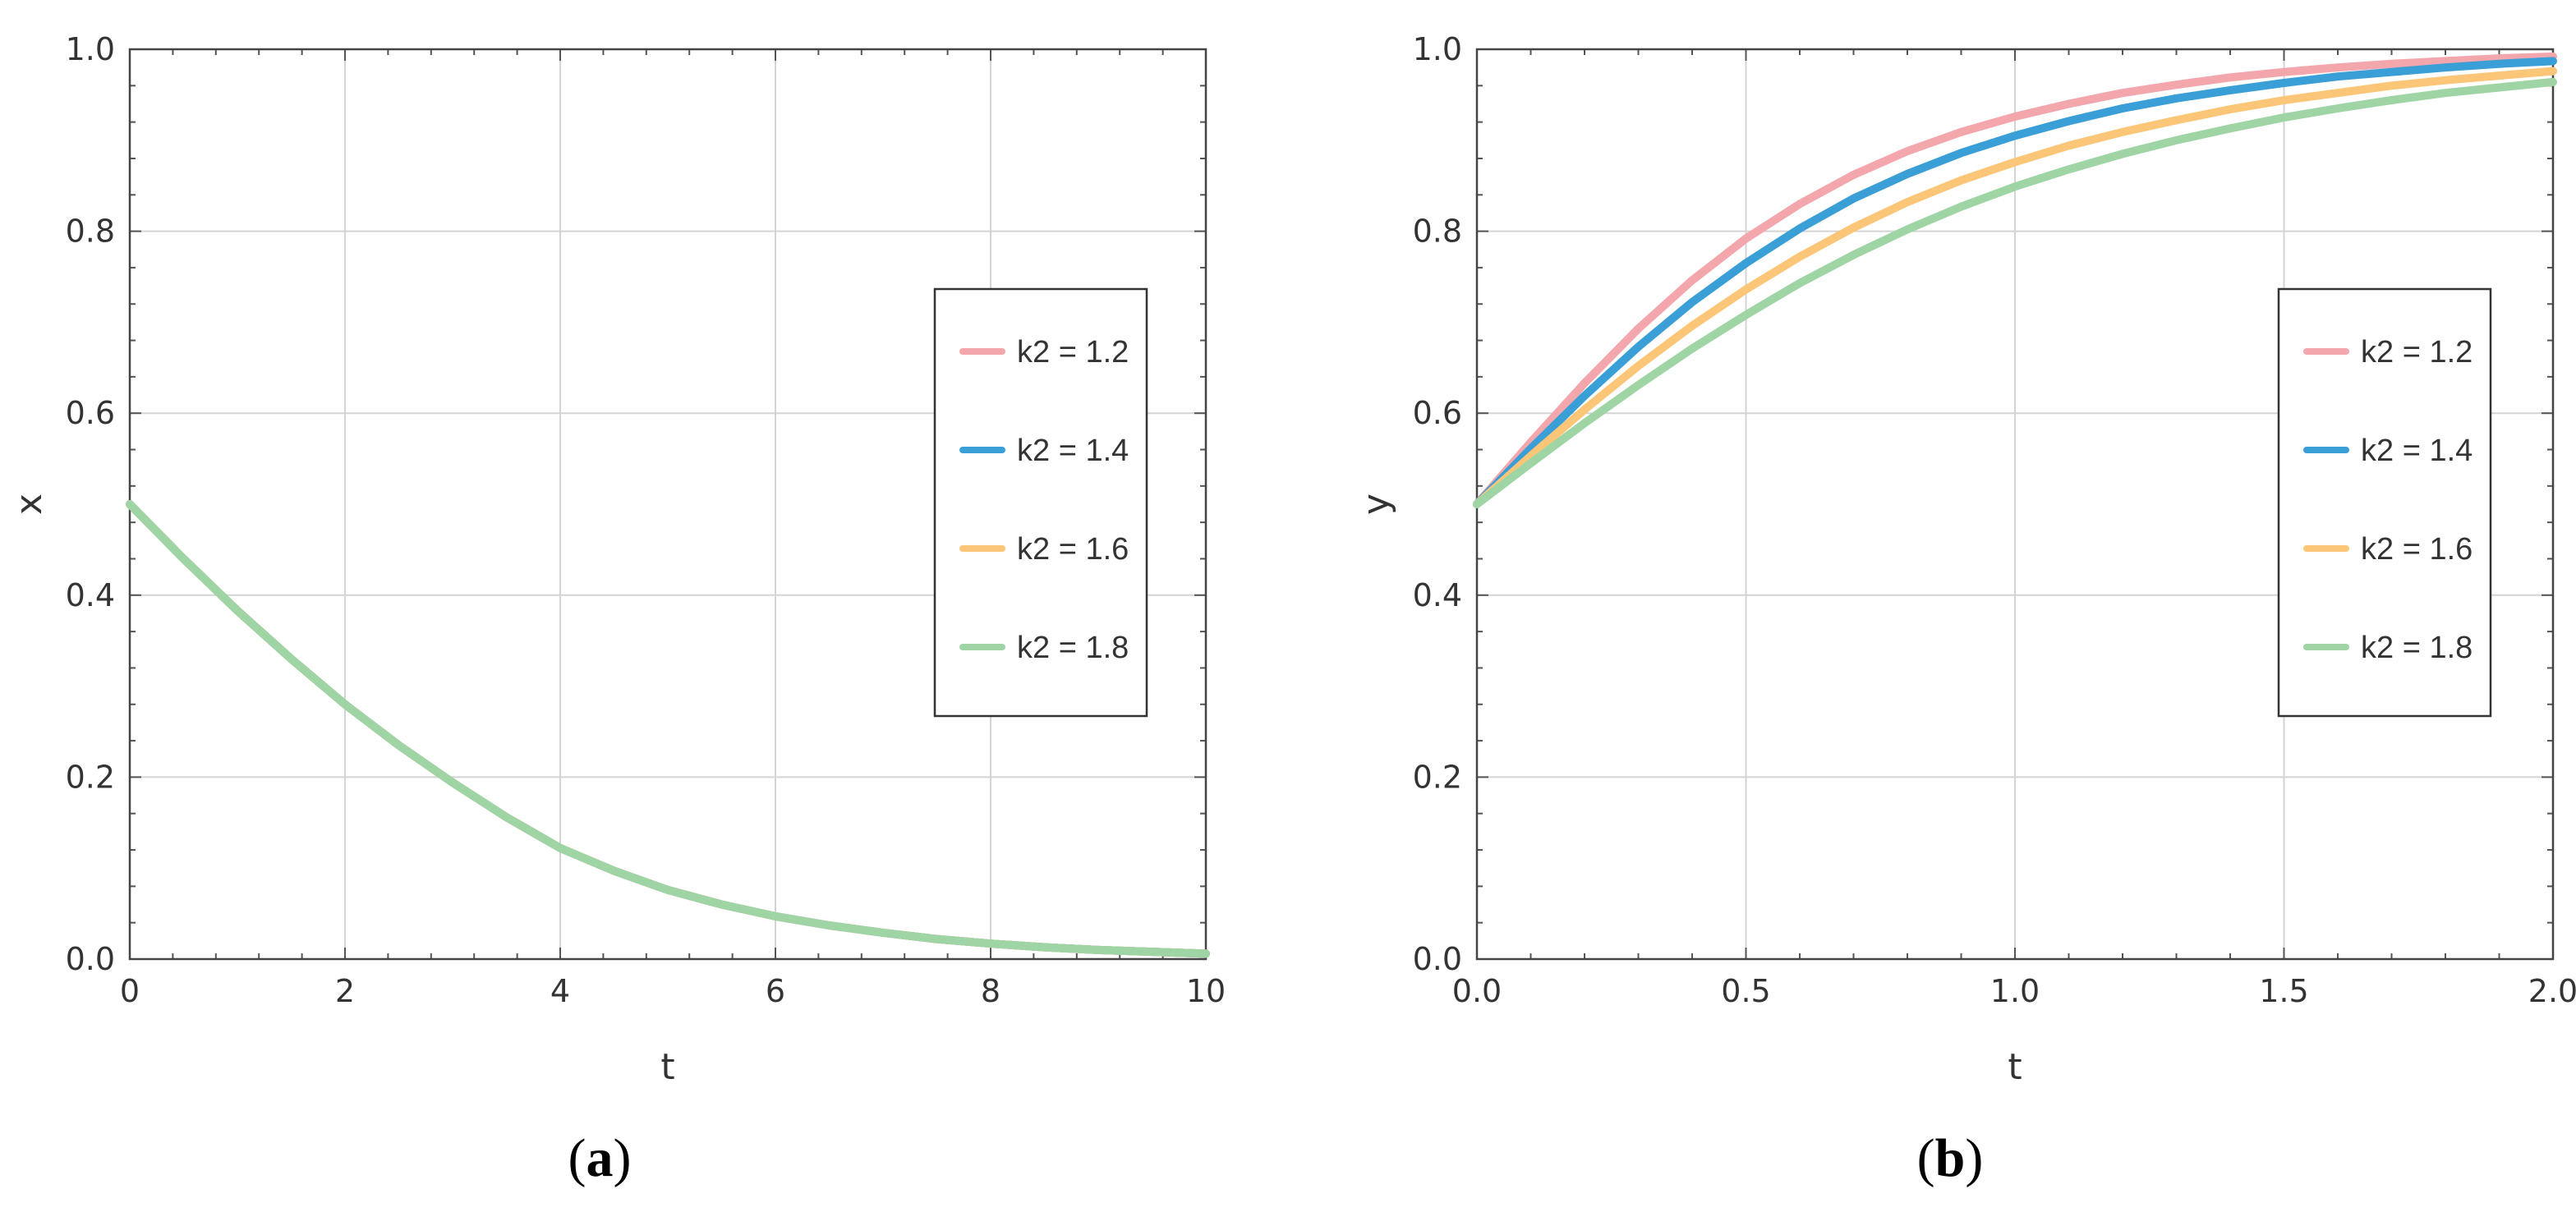  Describe the element at coordinates (2015, 991) in the screenshot. I see `x-tick-label: 1.0` at that location.